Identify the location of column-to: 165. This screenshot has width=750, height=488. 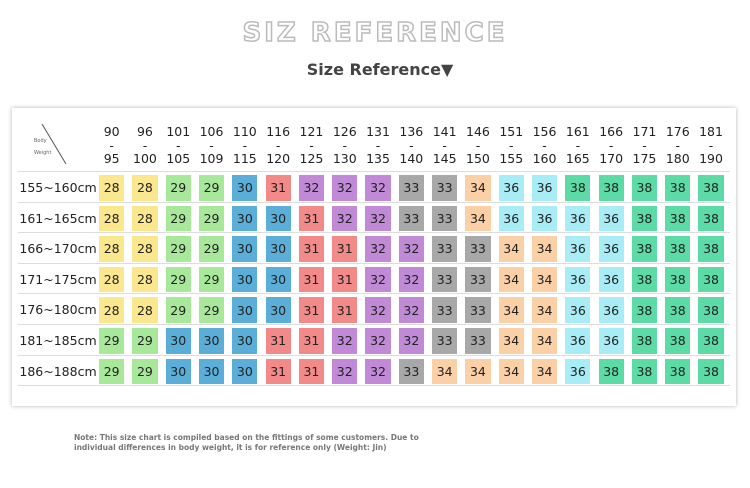
(577, 158).